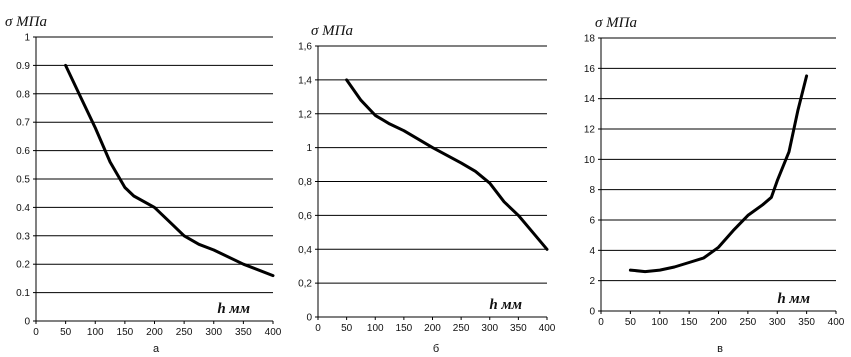 Image resolution: width=851 pixels, height=357 pixels. I want to click on y-tick-label: 0,4, so click(305, 250).